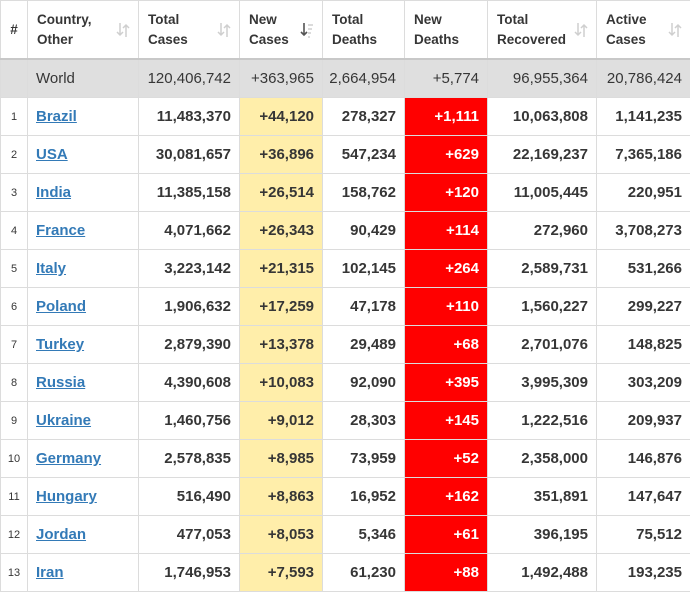  Describe the element at coordinates (643, 383) in the screenshot. I see `active-cases-cell: 303,209` at that location.